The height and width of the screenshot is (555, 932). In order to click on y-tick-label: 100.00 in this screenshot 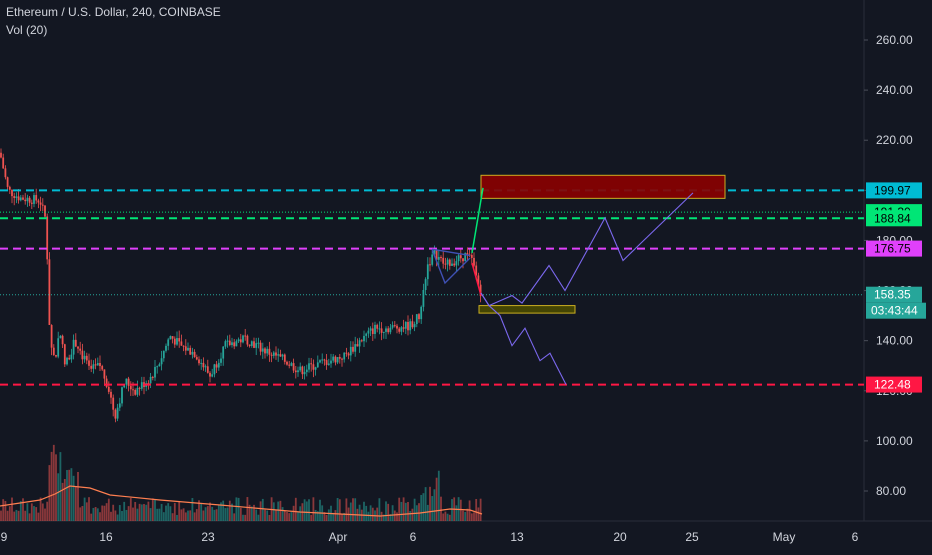, I will do `click(894, 441)`.